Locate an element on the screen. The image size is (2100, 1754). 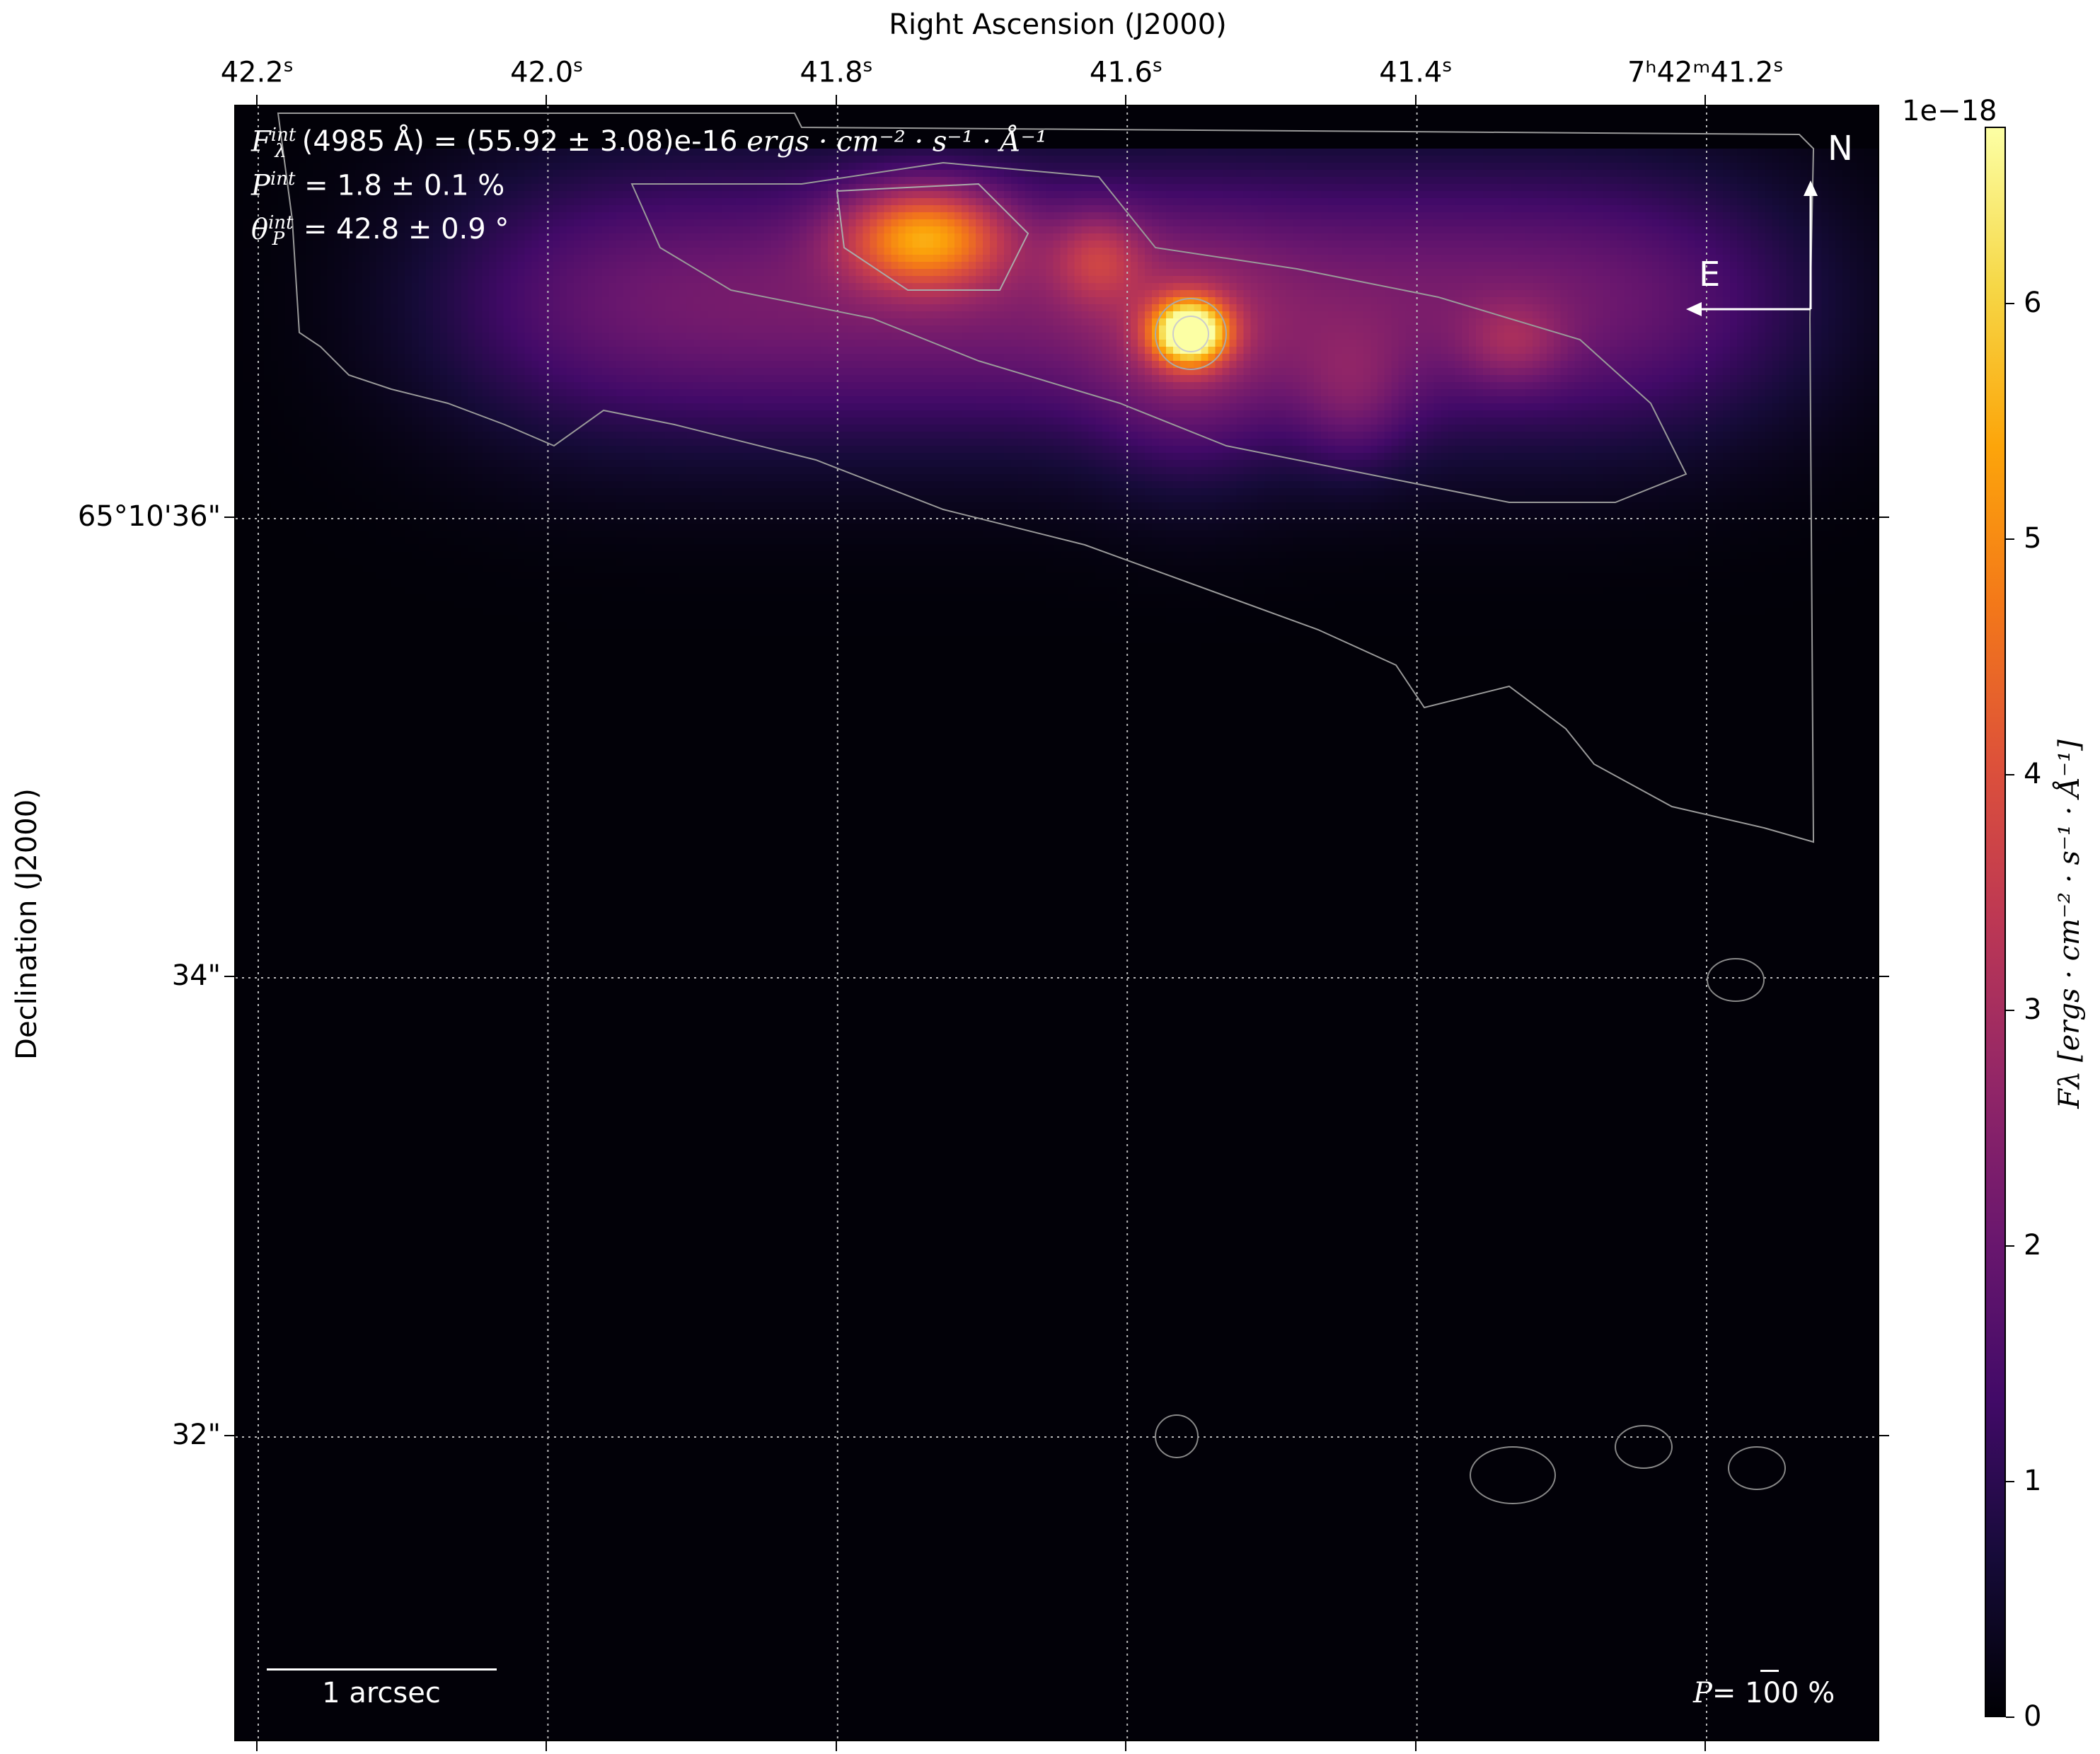
north-arrowhead is located at coordinates (1811, 188).